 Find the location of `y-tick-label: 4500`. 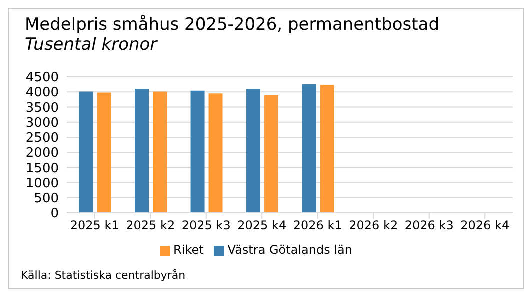

y-tick-label: 4500 is located at coordinates (42, 78).